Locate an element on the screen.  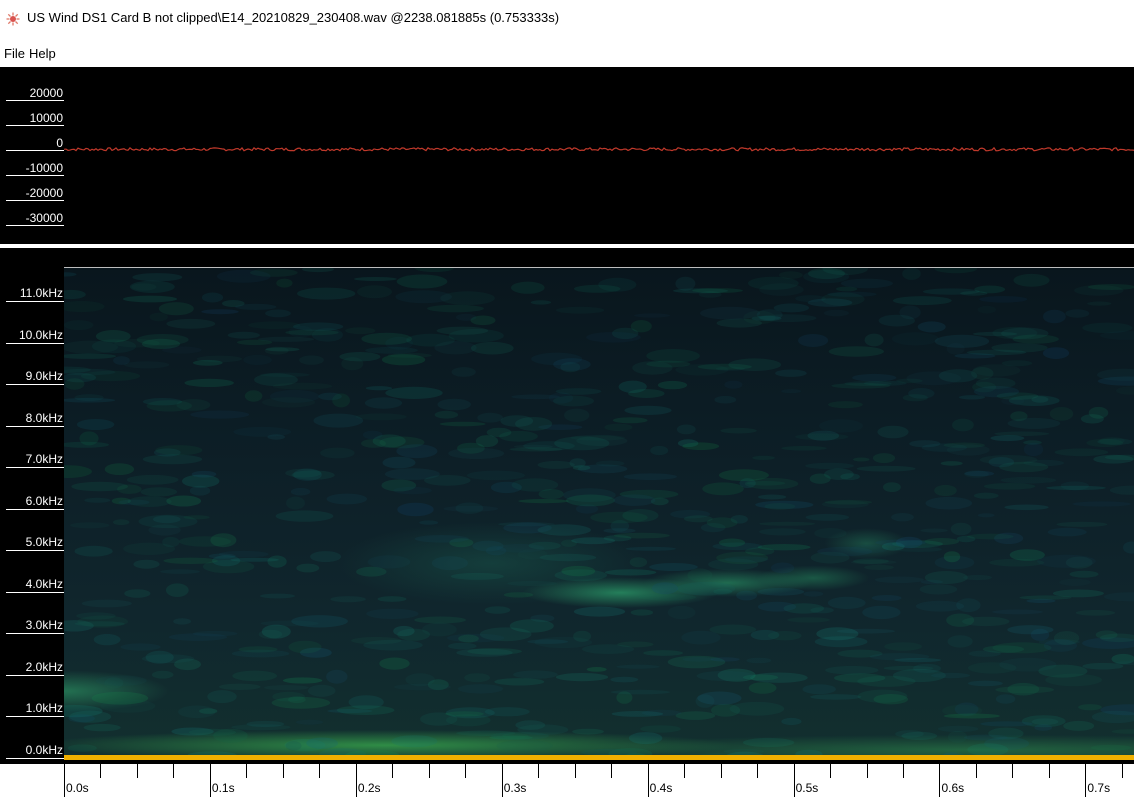
time-label: 0.7s is located at coordinates (1099, 788).